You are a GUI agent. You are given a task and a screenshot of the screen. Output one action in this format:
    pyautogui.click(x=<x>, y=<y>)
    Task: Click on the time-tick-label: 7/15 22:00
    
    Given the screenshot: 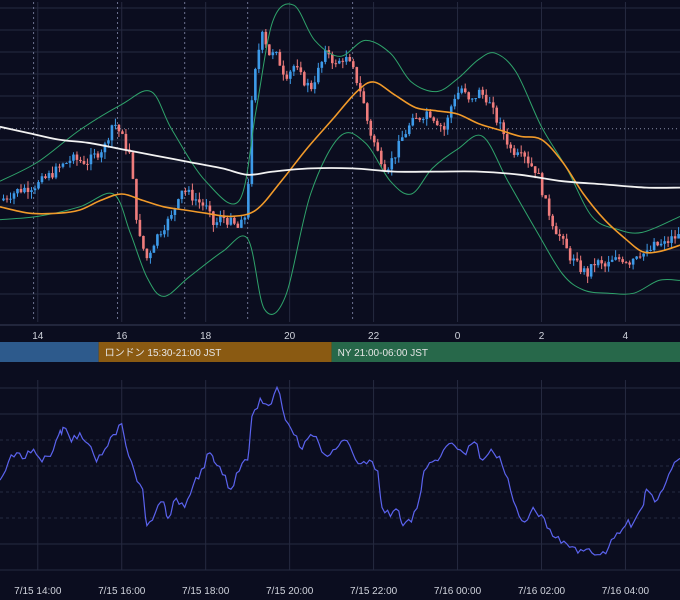 What is the action you would take?
    pyautogui.click(x=374, y=591)
    